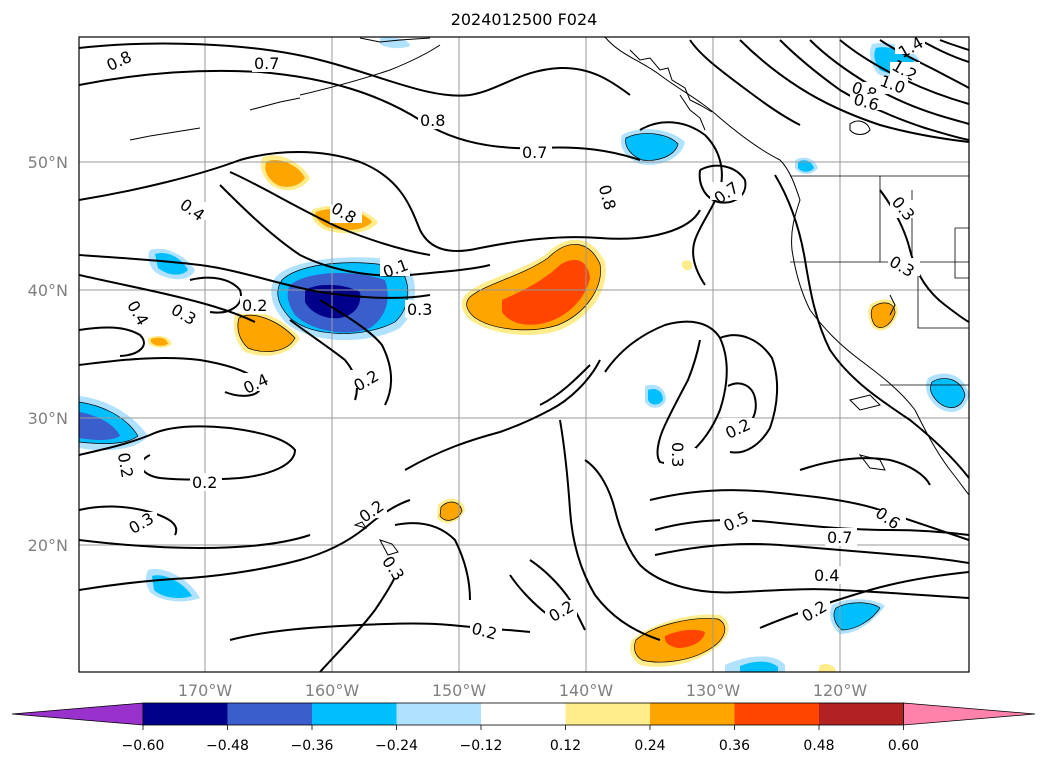  I want to click on lon-label: 160°W, so click(332, 690).